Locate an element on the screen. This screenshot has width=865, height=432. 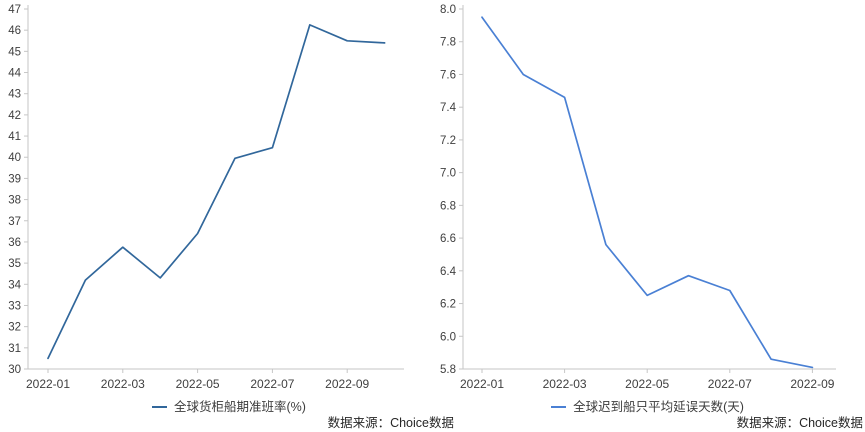
svg-text: 5.8 is located at coordinates (448, 370).